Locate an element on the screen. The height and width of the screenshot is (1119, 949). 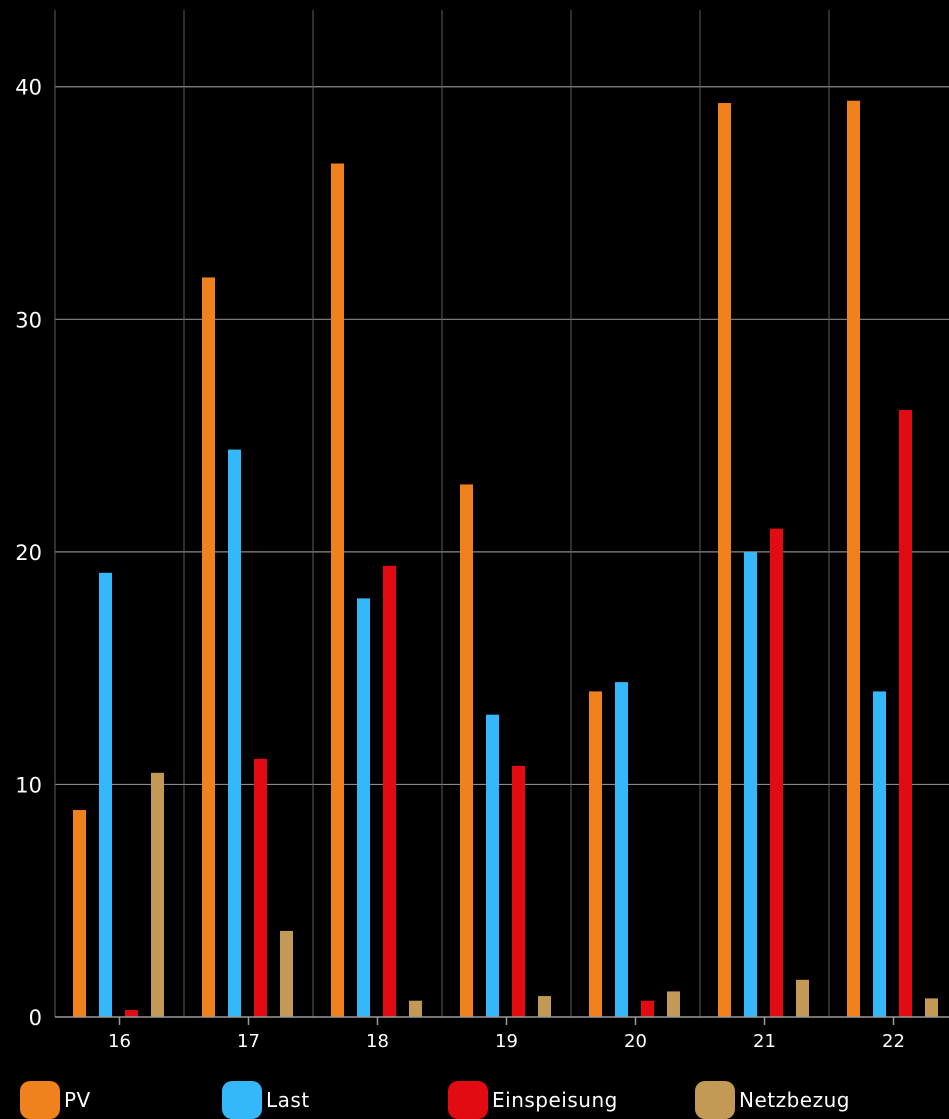
legend-swatch-netzbezug is located at coordinates (715, 1100).